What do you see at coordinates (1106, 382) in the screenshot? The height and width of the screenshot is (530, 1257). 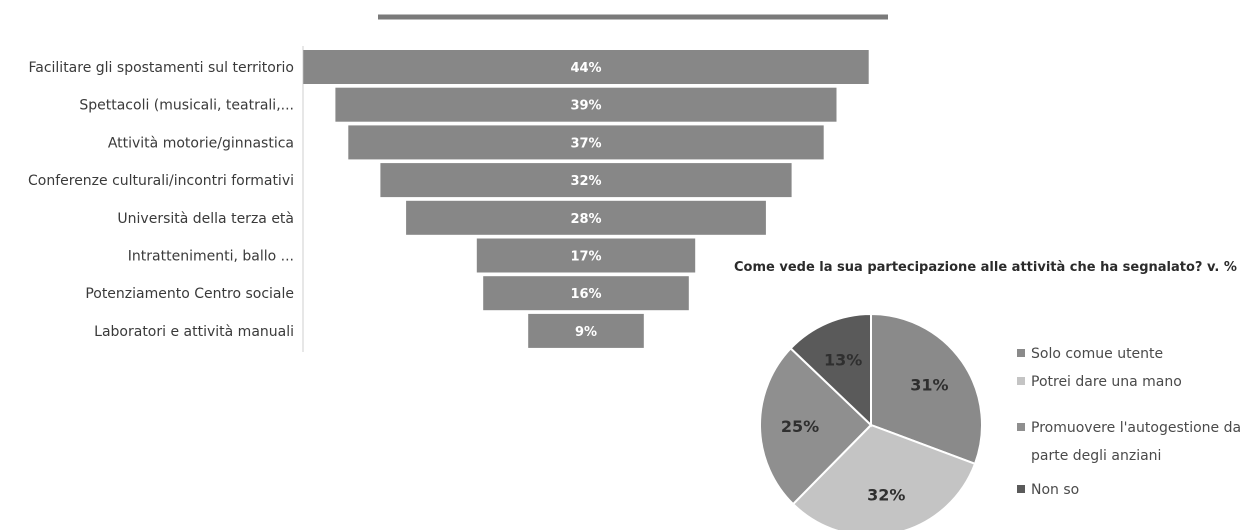 I see `legend-label: Potrei dare una mano` at bounding box center [1106, 382].